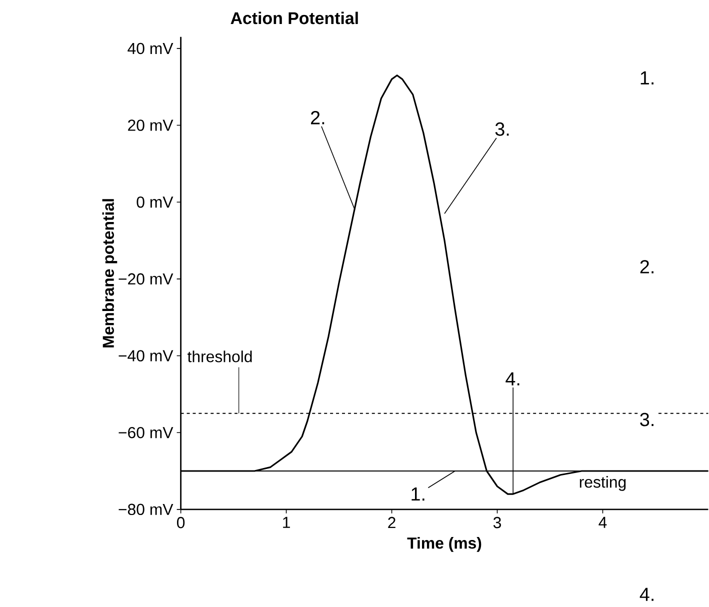 The height and width of the screenshot is (607, 709). Describe the element at coordinates (151, 125) in the screenshot. I see `y-tick-label: 20 mV` at that location.